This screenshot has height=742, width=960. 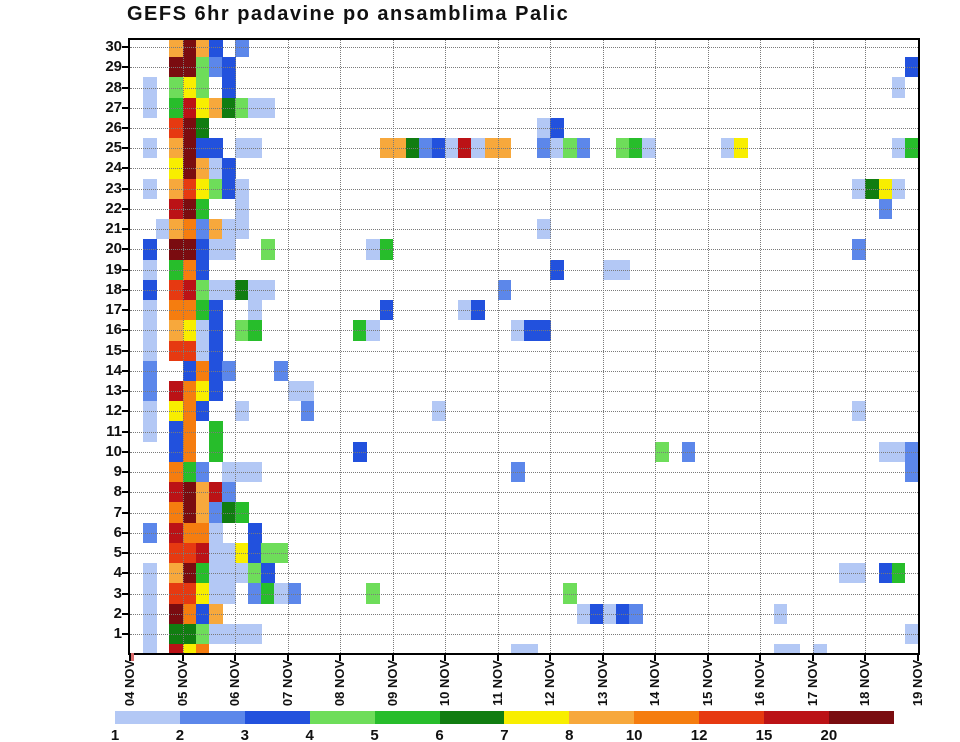 I want to click on colorbar-tick-label: 7, so click(x=504, y=734).